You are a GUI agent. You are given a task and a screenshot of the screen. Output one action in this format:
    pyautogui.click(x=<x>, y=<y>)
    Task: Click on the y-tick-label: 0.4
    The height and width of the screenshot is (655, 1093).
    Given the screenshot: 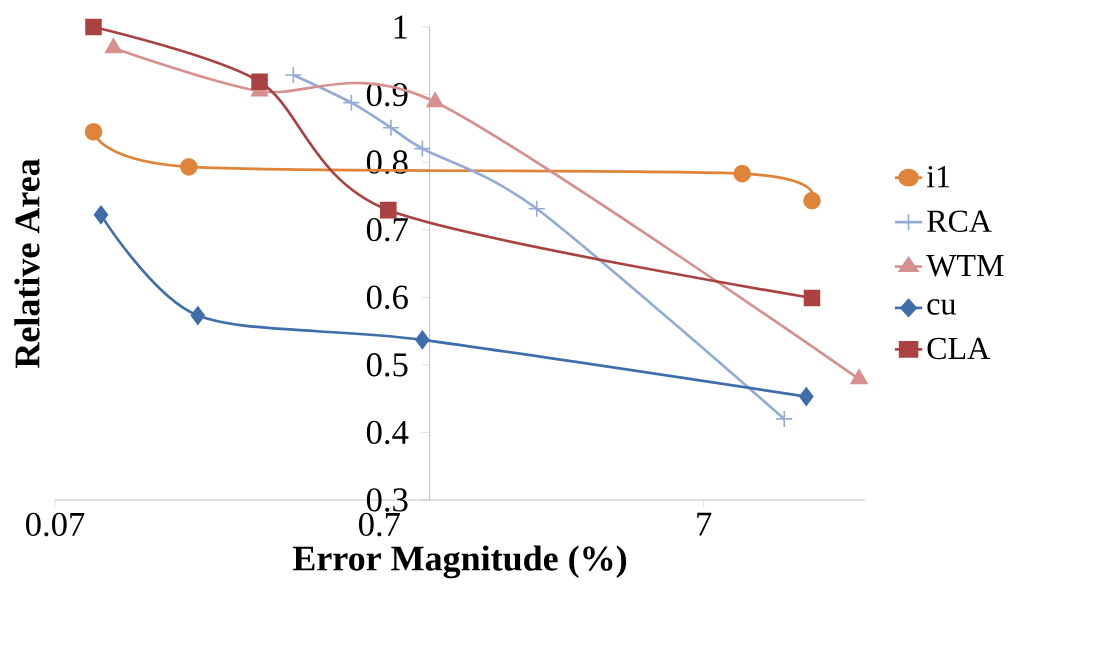 What is the action you would take?
    pyautogui.click(x=387, y=432)
    